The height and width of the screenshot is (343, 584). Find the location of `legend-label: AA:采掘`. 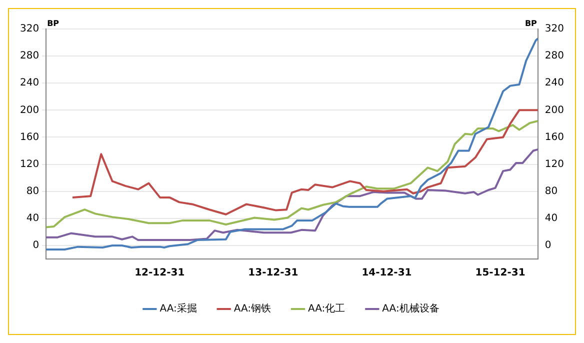

legend-label: AA:采掘 is located at coordinates (178, 308).